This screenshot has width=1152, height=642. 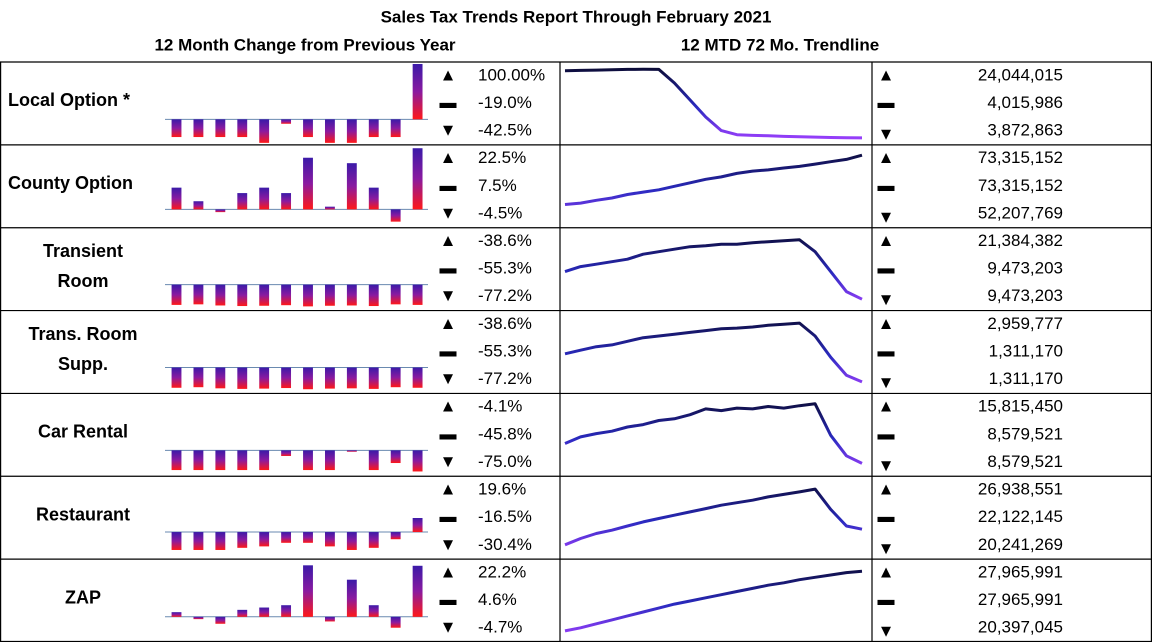 What do you see at coordinates (505, 323) in the screenshot?
I see `pct-label: -38.6%` at bounding box center [505, 323].